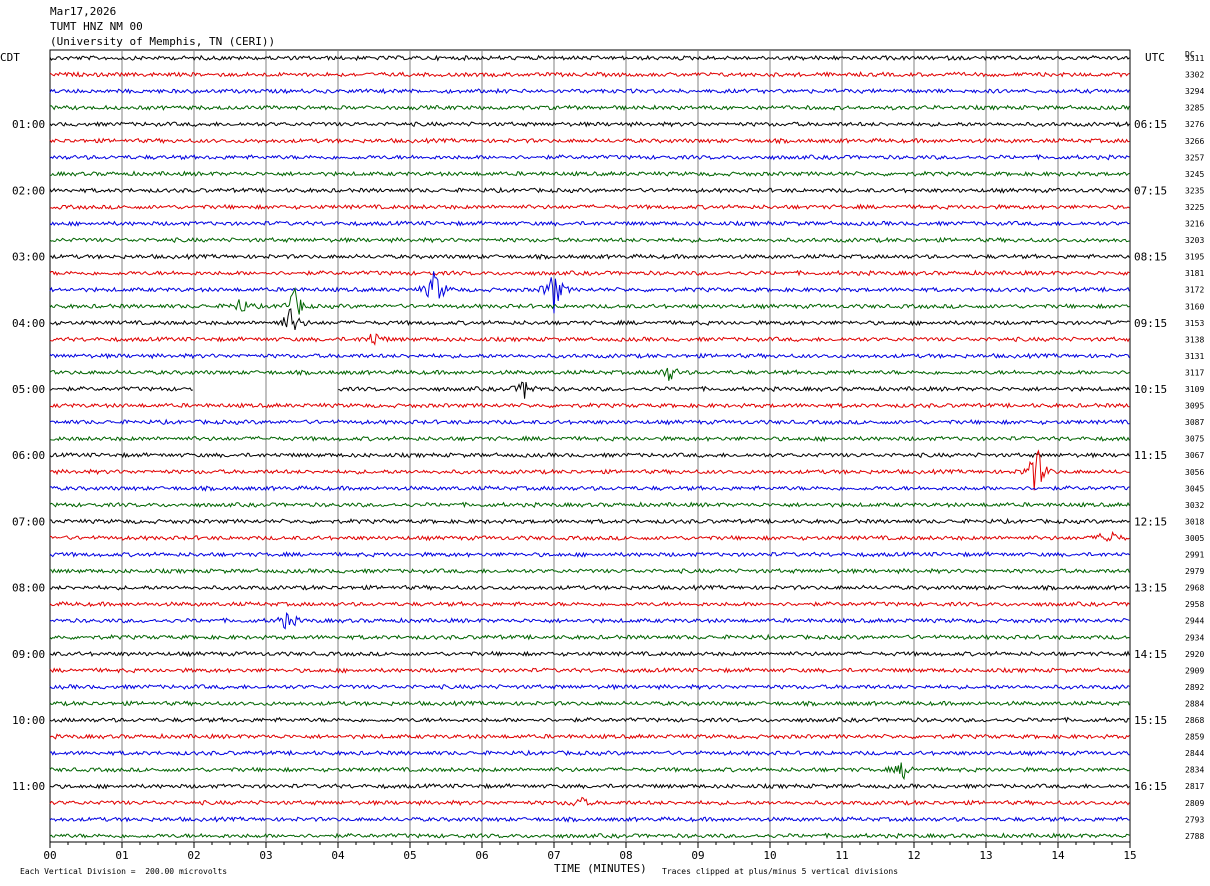 This screenshot has width=1210, height=886. Describe the element at coordinates (1194, 141) in the screenshot. I see `dc-offset-label: 3266` at that location.